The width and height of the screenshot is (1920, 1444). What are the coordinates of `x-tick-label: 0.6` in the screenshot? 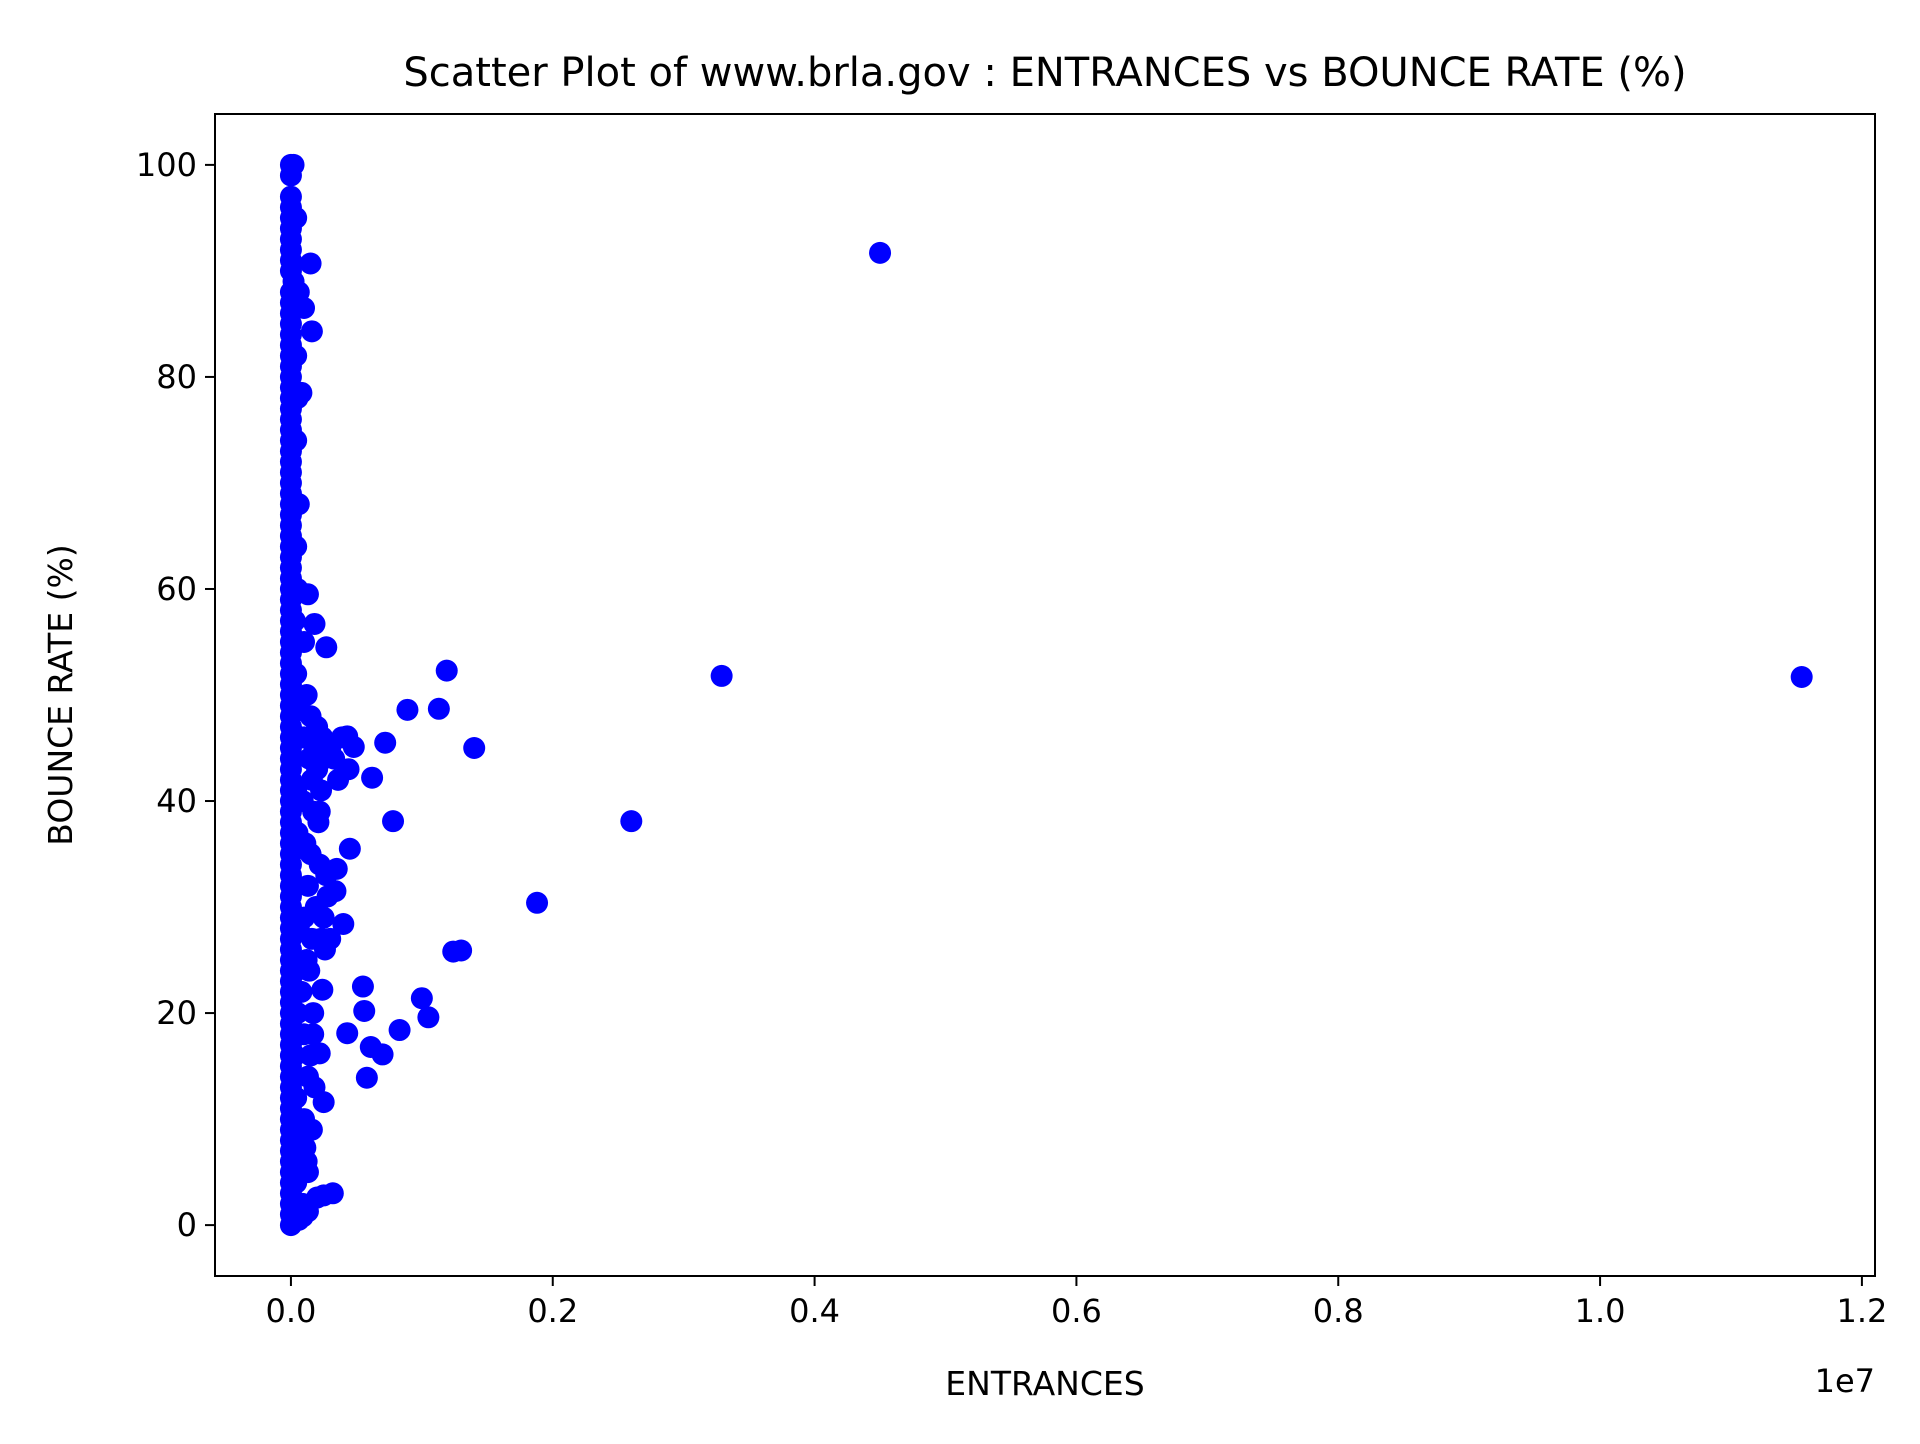 It's located at (1076, 1311).